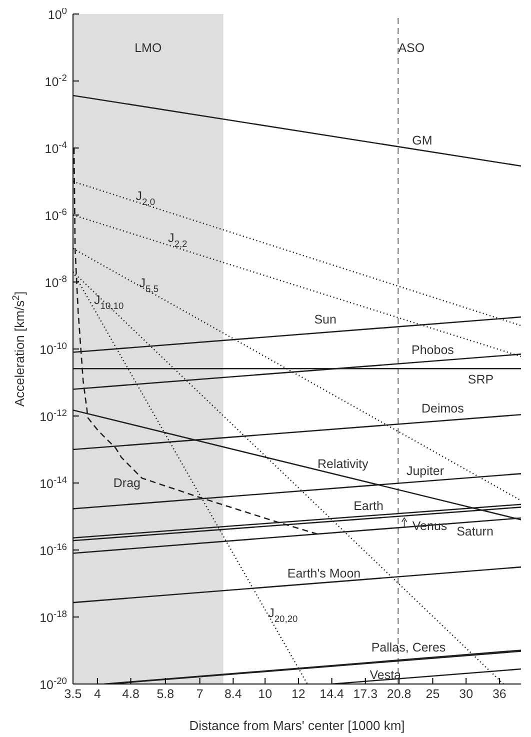  What do you see at coordinates (146, 197) in the screenshot?
I see `series-label: J$_{2,0}$` at bounding box center [146, 197].